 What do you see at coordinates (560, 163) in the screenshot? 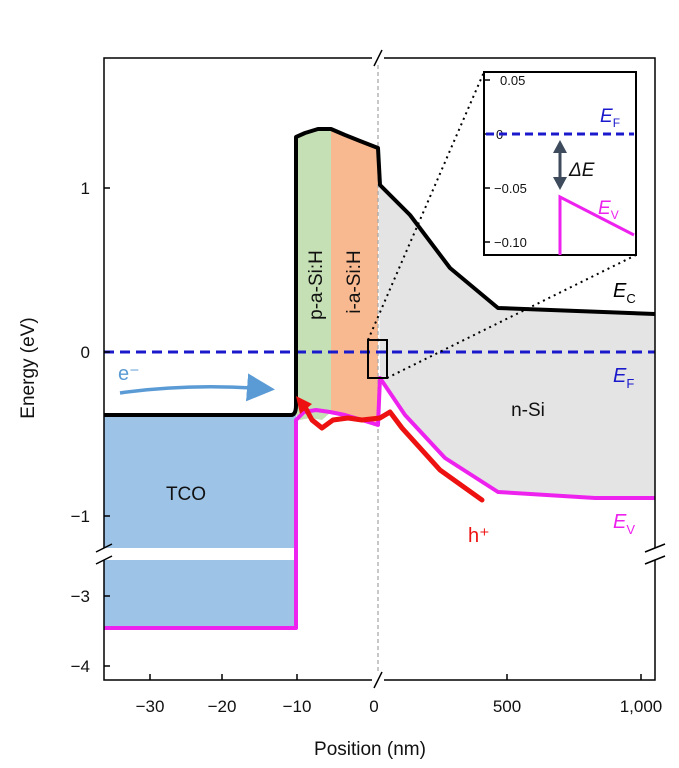
I see `inset-plot: 0.05 0 −0.05 −0.10 ΔE EF EV` at bounding box center [560, 163].